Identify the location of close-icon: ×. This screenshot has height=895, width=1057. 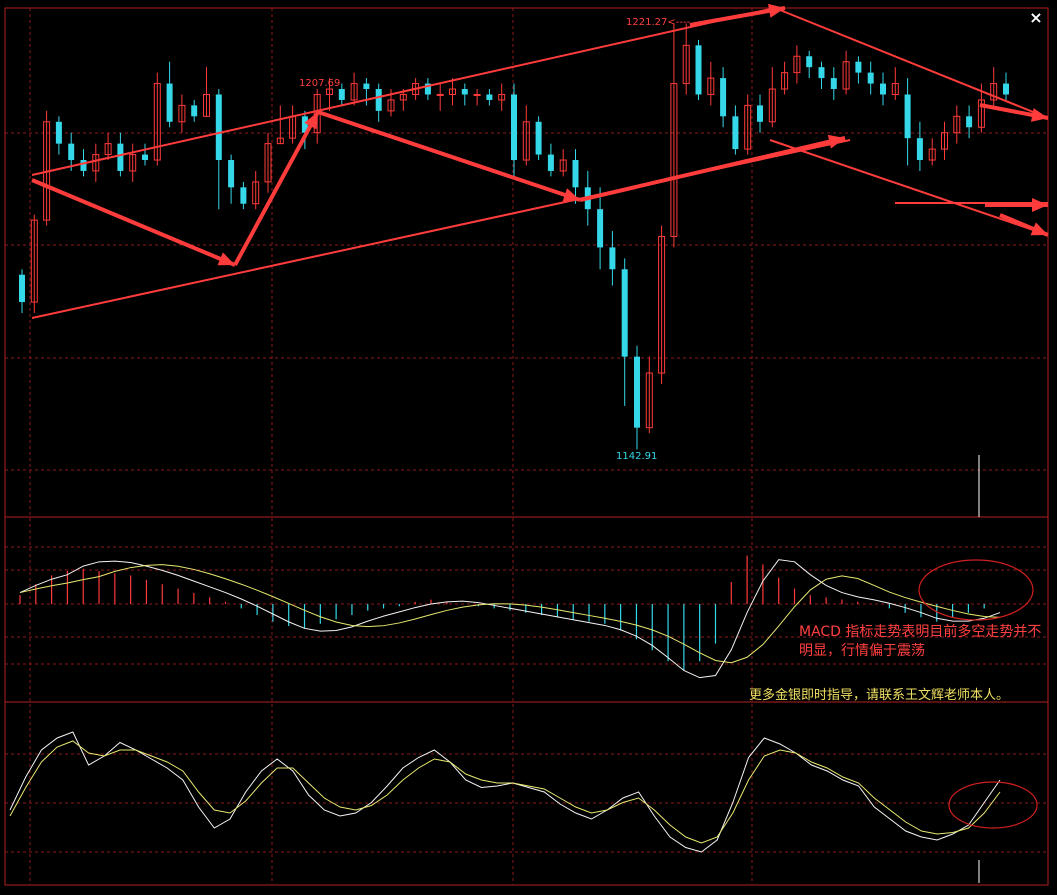
(1036, 17).